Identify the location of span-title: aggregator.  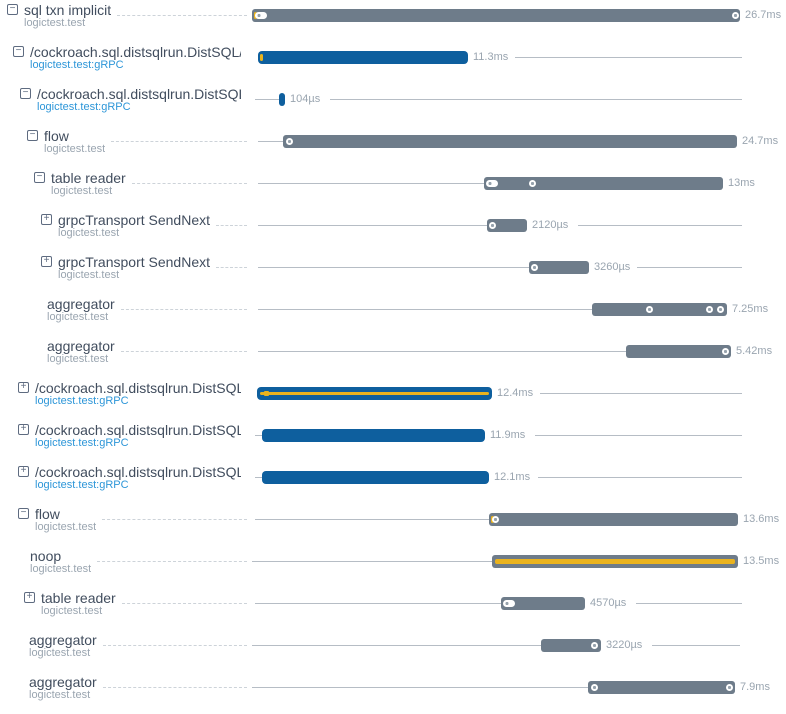
(81, 345).